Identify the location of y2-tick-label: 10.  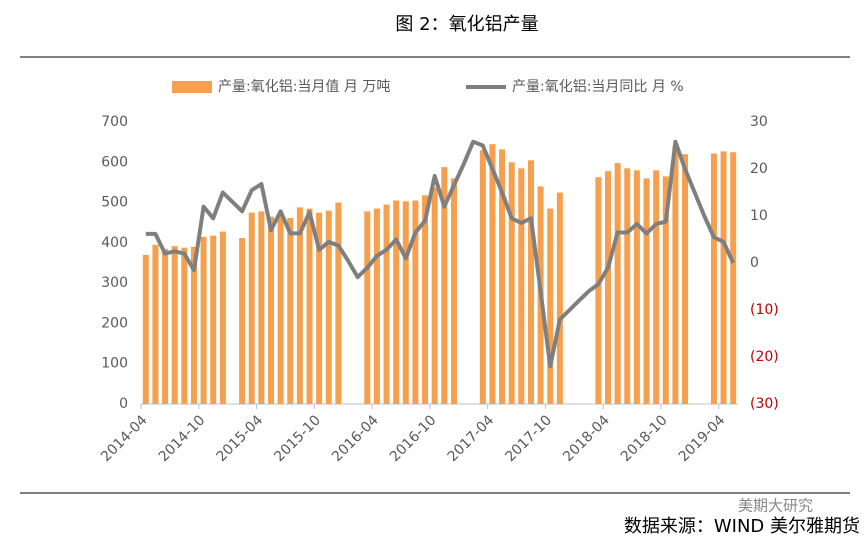
(759, 216).